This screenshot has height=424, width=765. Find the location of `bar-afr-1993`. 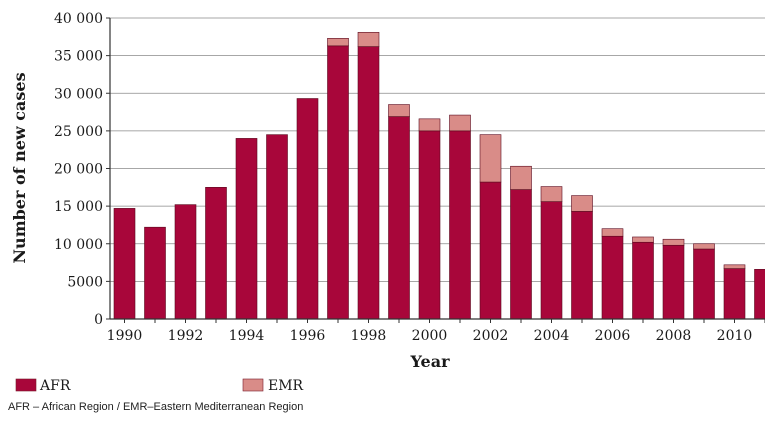

bar-afr-1993 is located at coordinates (216, 253).